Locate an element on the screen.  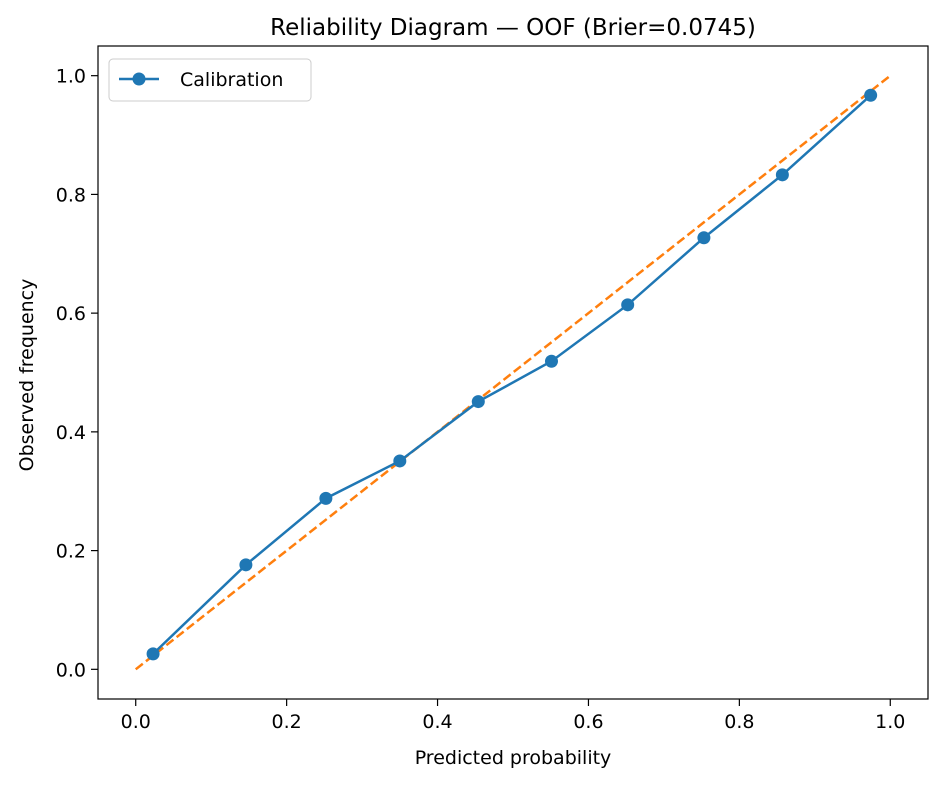
legend-box is located at coordinates (210, 80).